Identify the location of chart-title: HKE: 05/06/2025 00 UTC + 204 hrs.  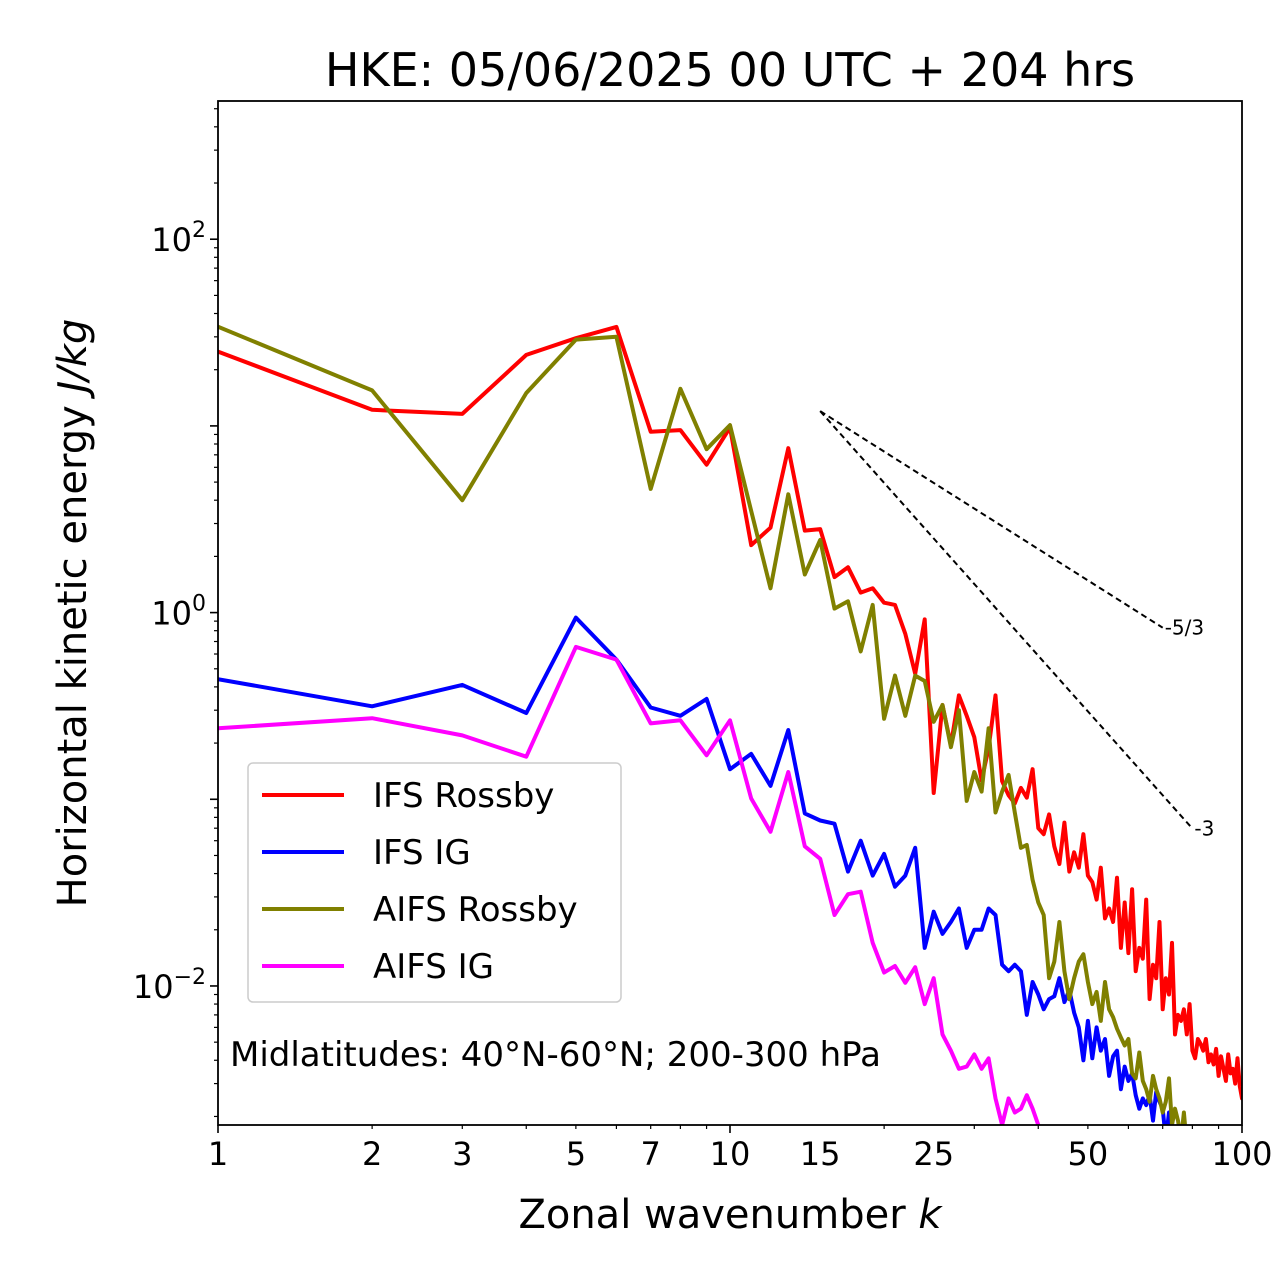
(730, 70).